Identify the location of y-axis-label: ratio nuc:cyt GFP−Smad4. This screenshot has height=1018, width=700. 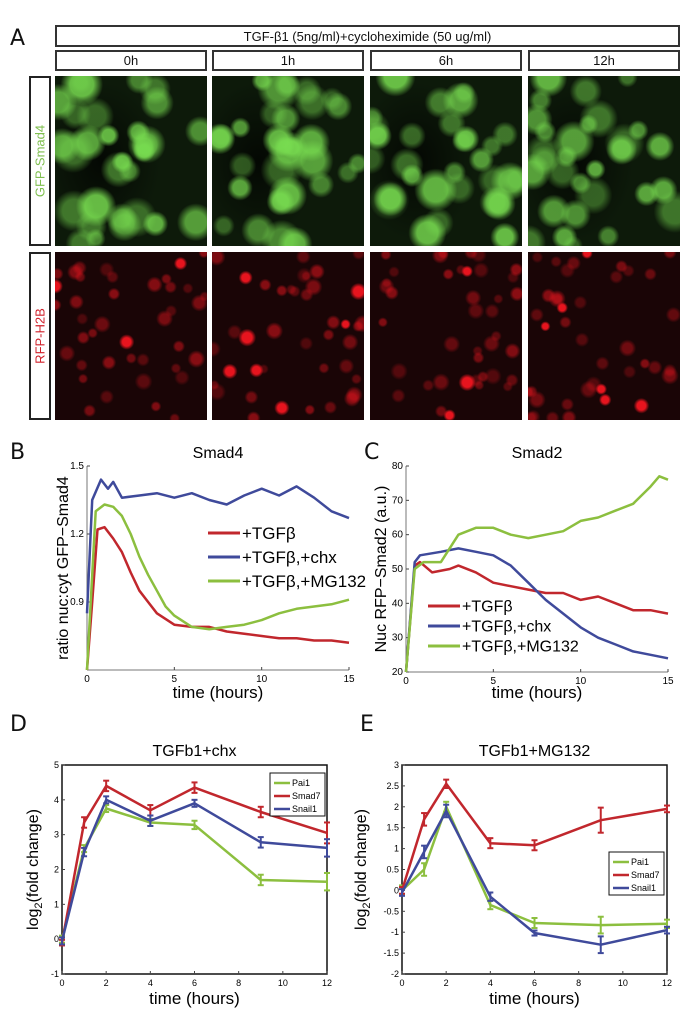
(63, 568).